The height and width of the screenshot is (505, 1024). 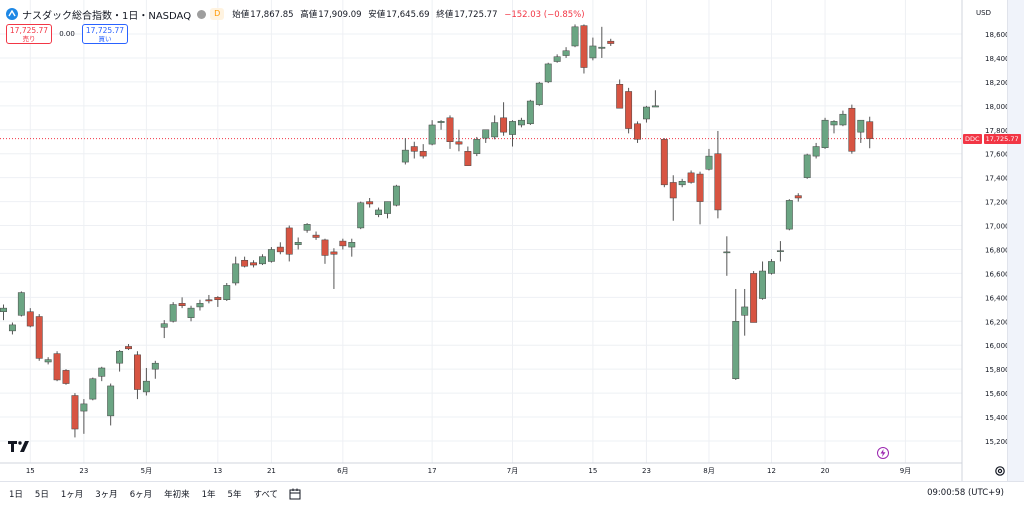 I want to click on delayed-badge: D, so click(x=217, y=14).